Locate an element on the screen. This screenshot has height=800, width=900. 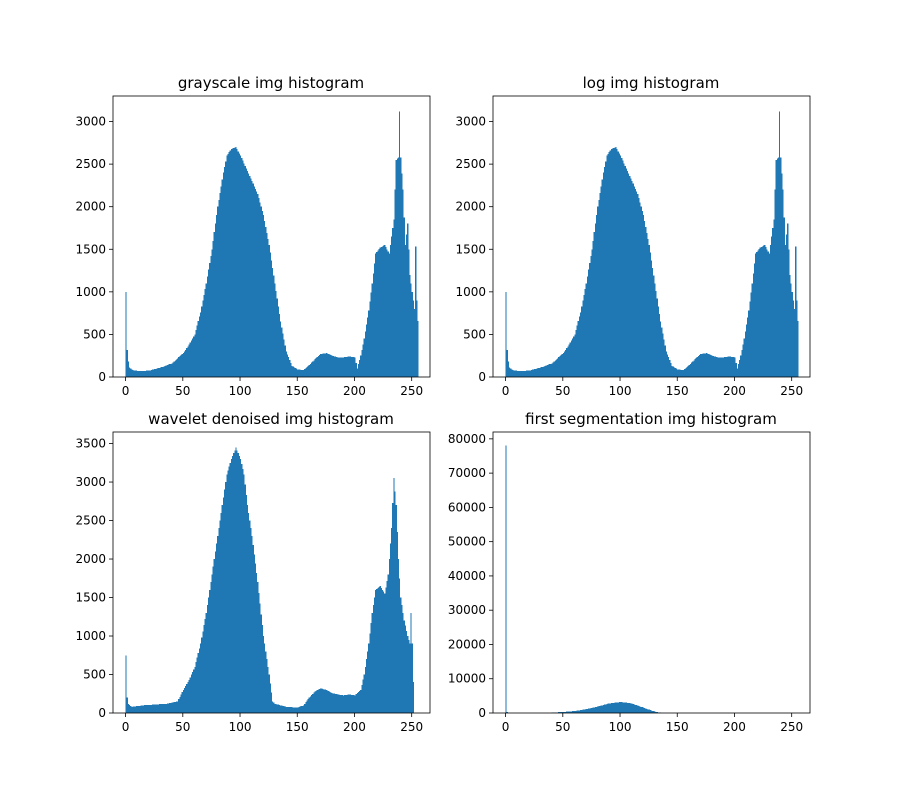
x-tick-label: 150 is located at coordinates (297, 391).